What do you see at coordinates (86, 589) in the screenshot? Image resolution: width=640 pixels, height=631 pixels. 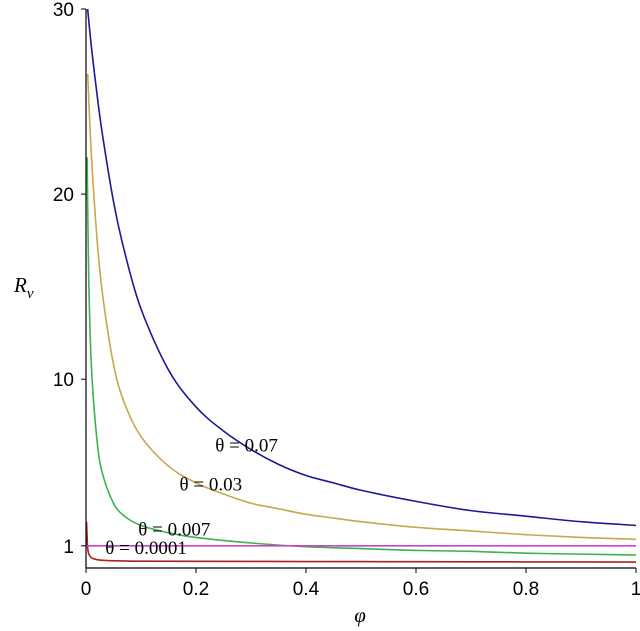 I see `x-tick-label: 0` at bounding box center [86, 589].